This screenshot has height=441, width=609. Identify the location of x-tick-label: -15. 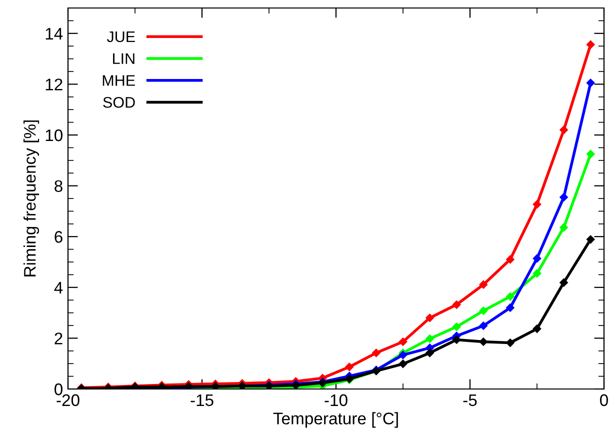
(202, 400).